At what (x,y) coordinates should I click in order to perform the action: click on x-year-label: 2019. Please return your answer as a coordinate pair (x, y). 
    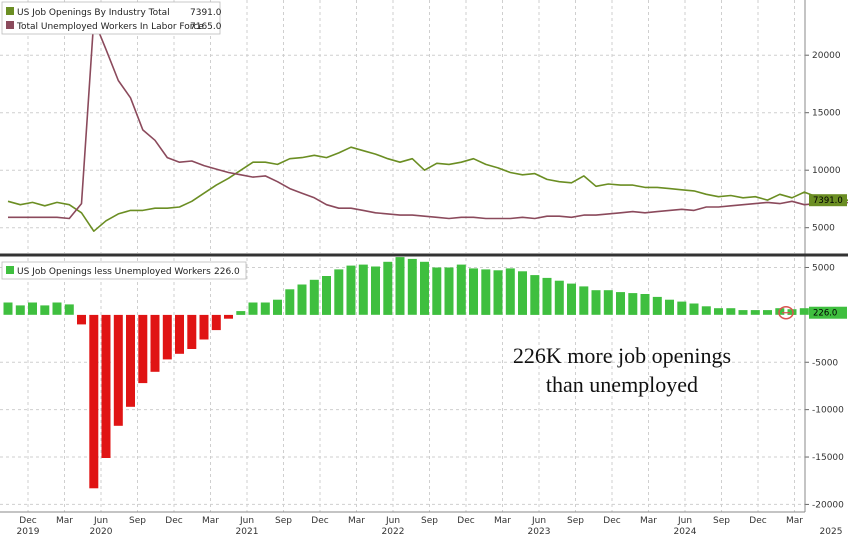
    Looking at the image, I should click on (28, 532).